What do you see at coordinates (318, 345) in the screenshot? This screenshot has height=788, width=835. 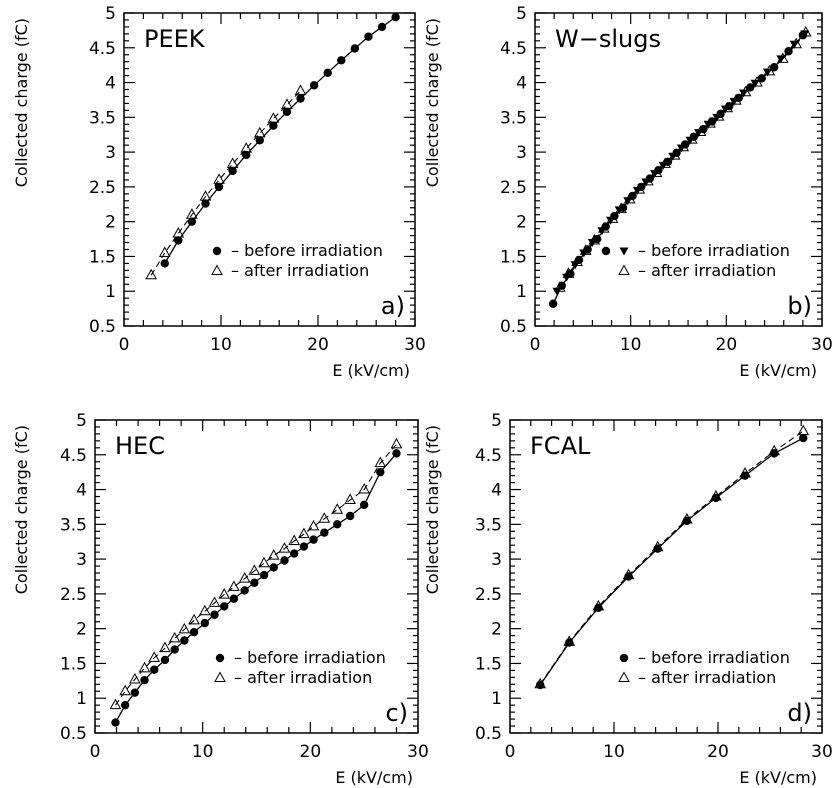 I see `x-tick-label: 20` at bounding box center [318, 345].